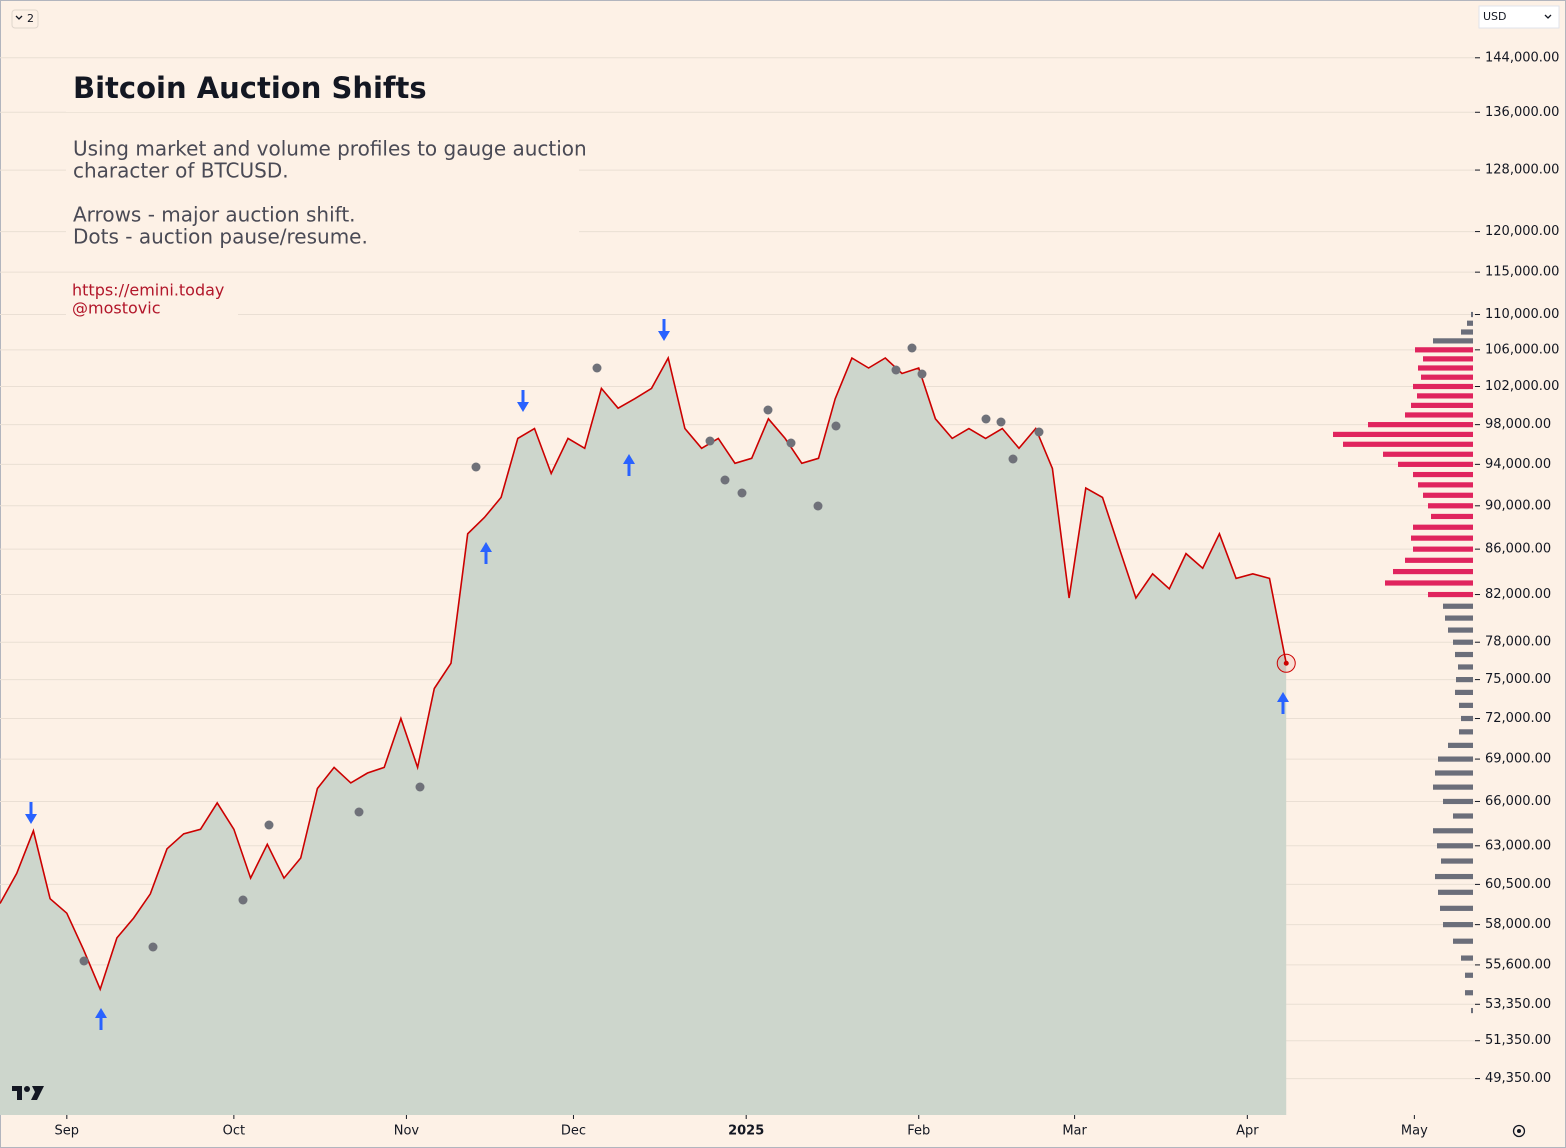 This screenshot has width=1566, height=1148. Describe the element at coordinates (1247, 1131) in the screenshot. I see `x-tick-label: Apr` at that location.